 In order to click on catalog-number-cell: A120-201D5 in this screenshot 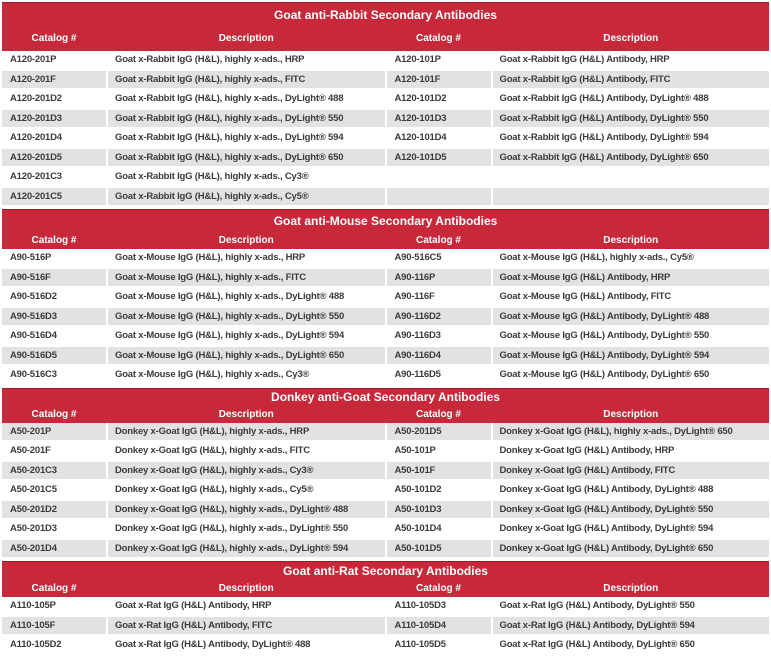, I will do `click(54, 157)`.